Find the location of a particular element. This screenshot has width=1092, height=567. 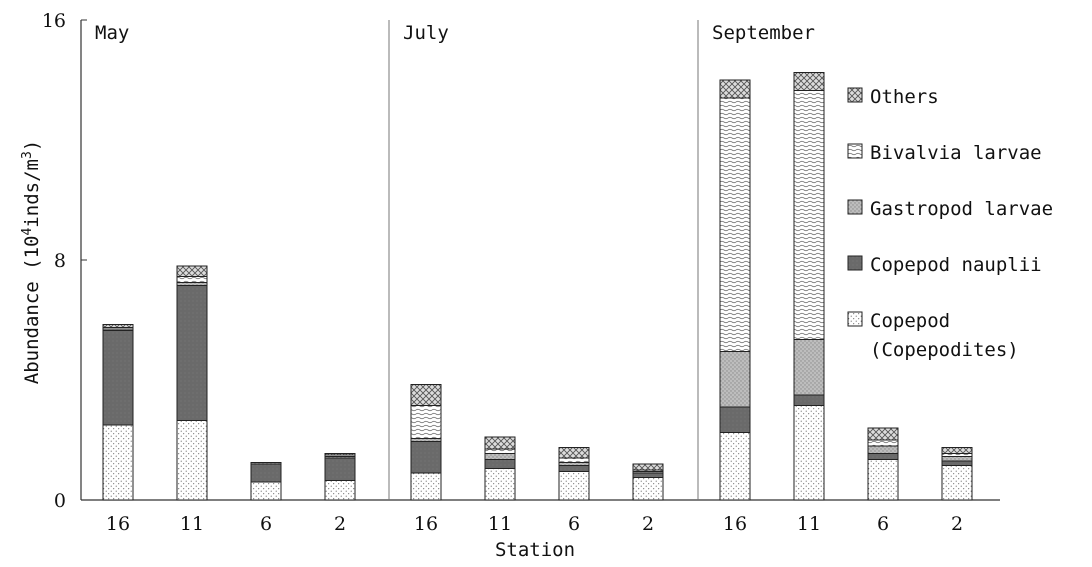

legend-label-bivalvia-larvae: Bivalvia larvae is located at coordinates (956, 153).